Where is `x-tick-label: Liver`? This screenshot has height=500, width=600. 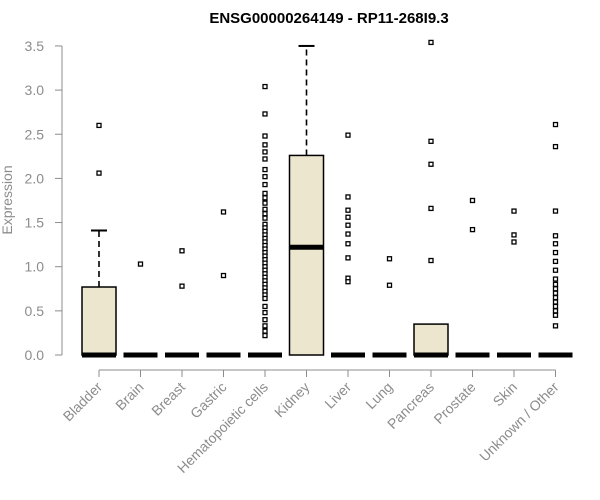 x-tick-label: Liver is located at coordinates (337, 395).